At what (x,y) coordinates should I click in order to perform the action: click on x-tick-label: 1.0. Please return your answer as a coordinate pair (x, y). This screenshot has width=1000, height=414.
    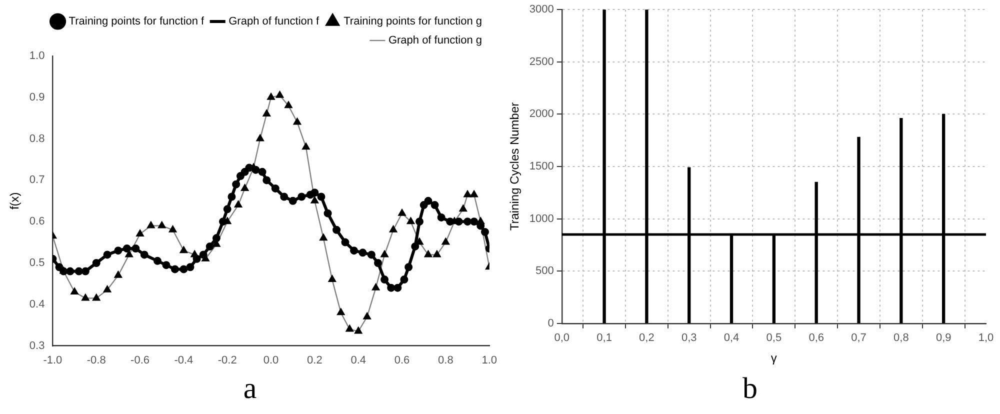
    Looking at the image, I should click on (490, 360).